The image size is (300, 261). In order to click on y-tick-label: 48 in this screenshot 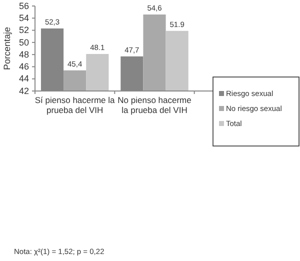, I will do `click(23, 54)`.